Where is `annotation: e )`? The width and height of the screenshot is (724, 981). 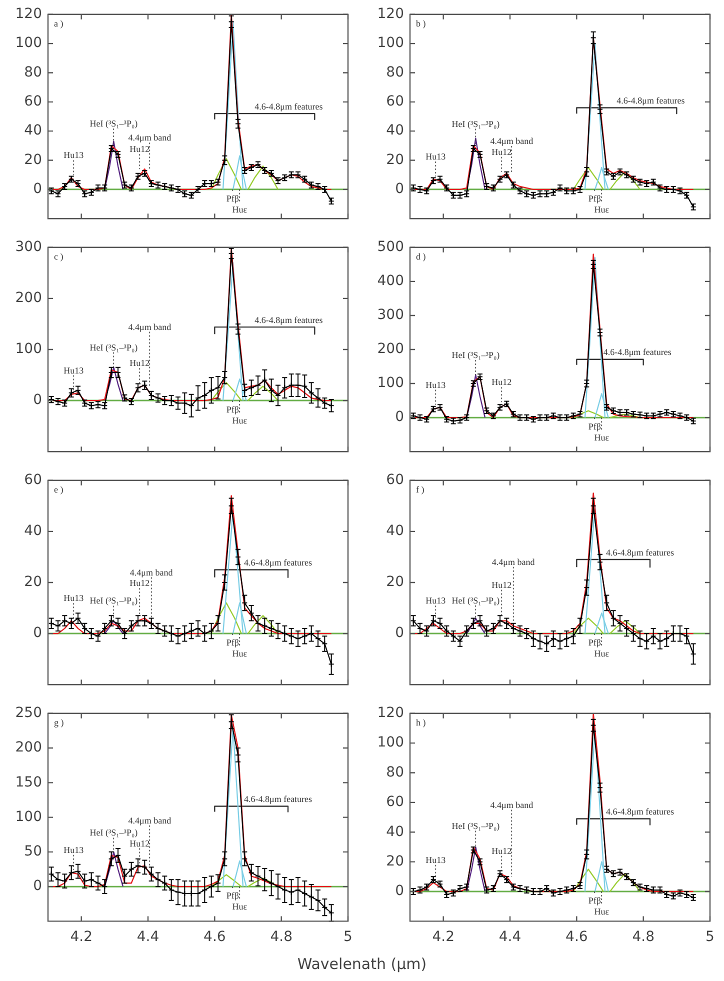 annotation: e ) is located at coordinates (59, 489).